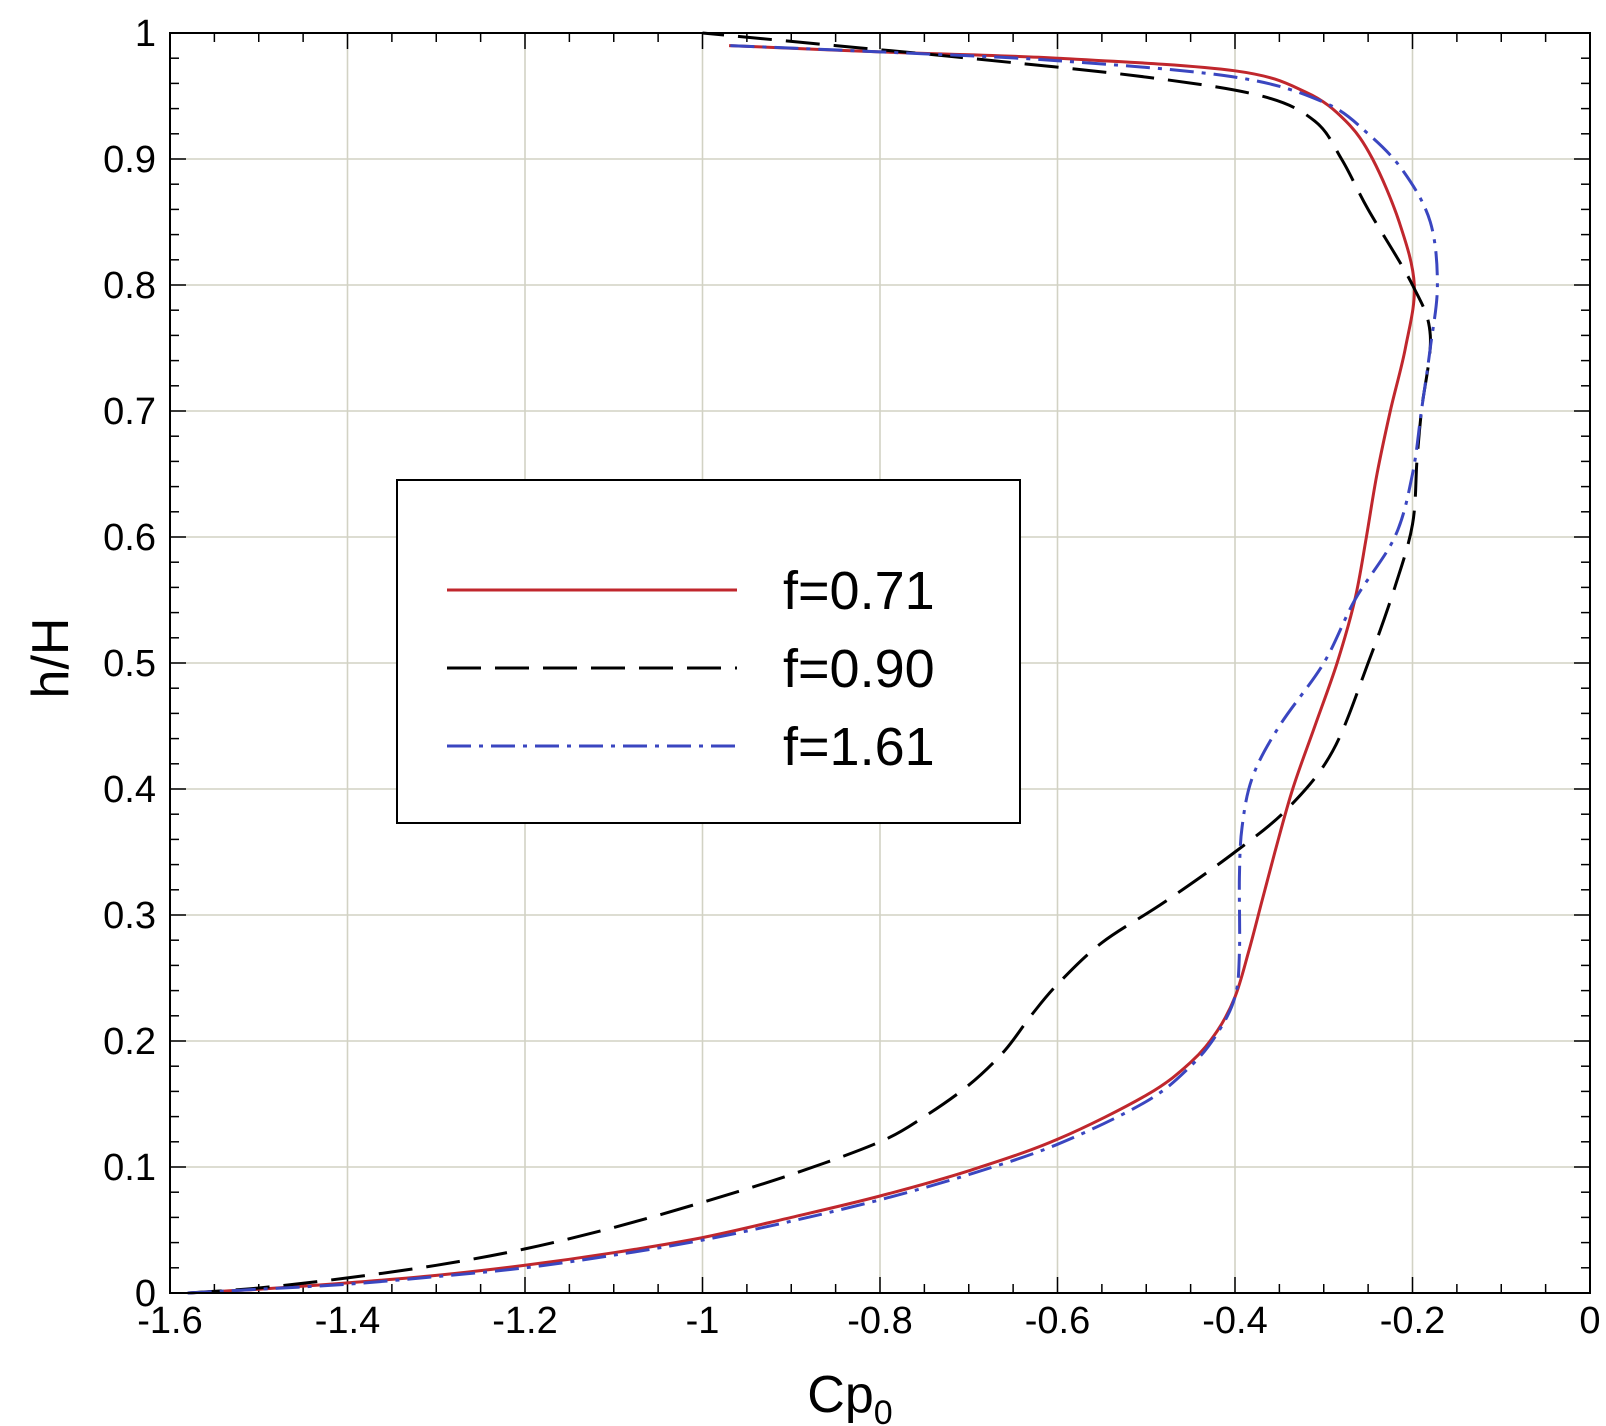  I want to click on x-tick-label: -1.4, so click(347, 1321).